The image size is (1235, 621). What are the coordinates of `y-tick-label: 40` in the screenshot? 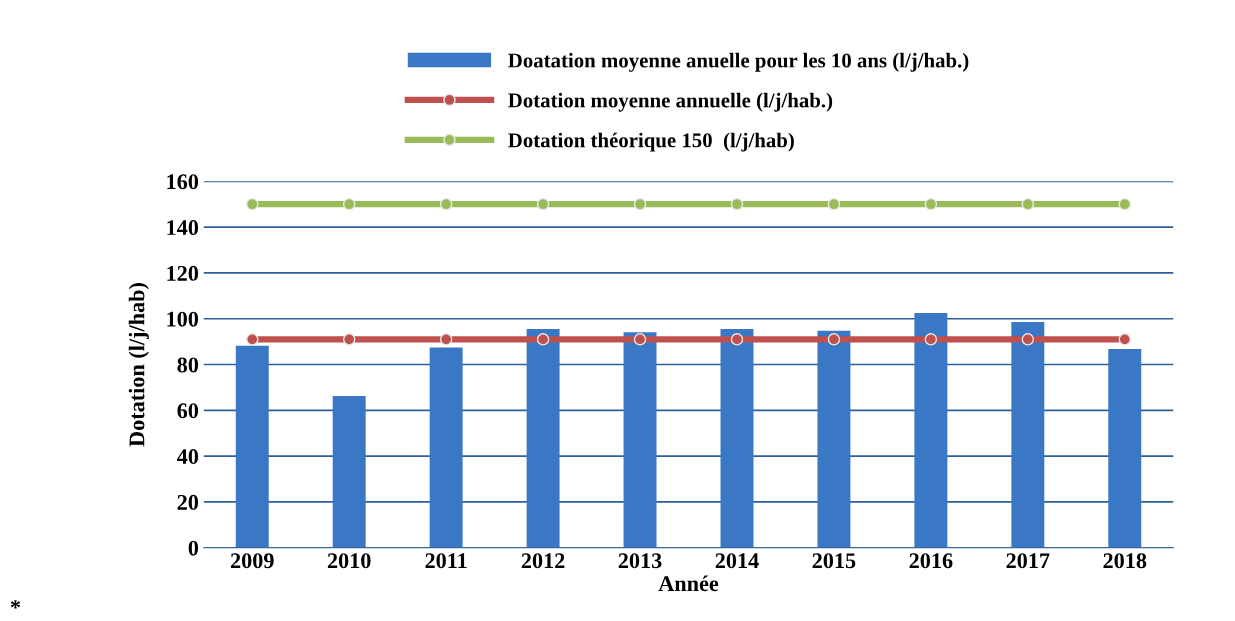 It's located at (188, 457).